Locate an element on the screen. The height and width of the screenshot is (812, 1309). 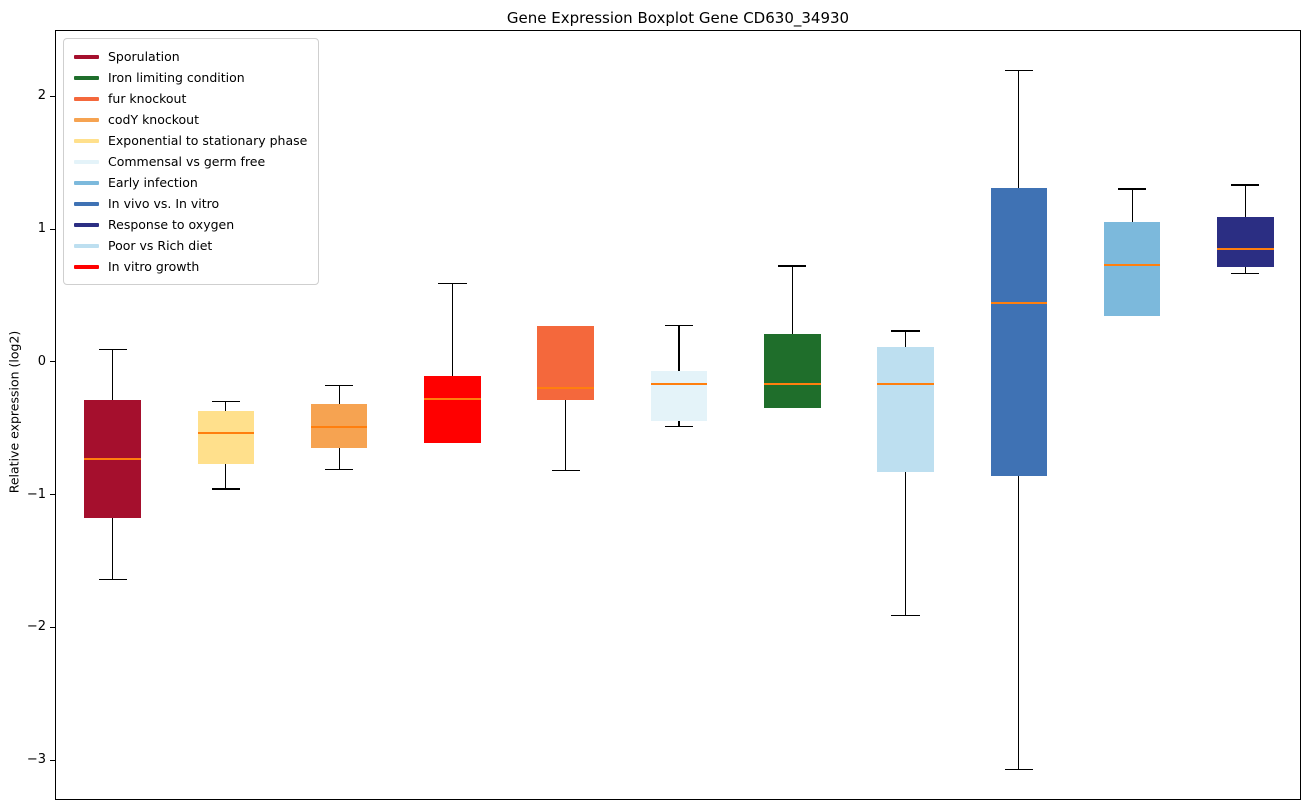
legend-item: Response to oxygen is located at coordinates (190, 224).